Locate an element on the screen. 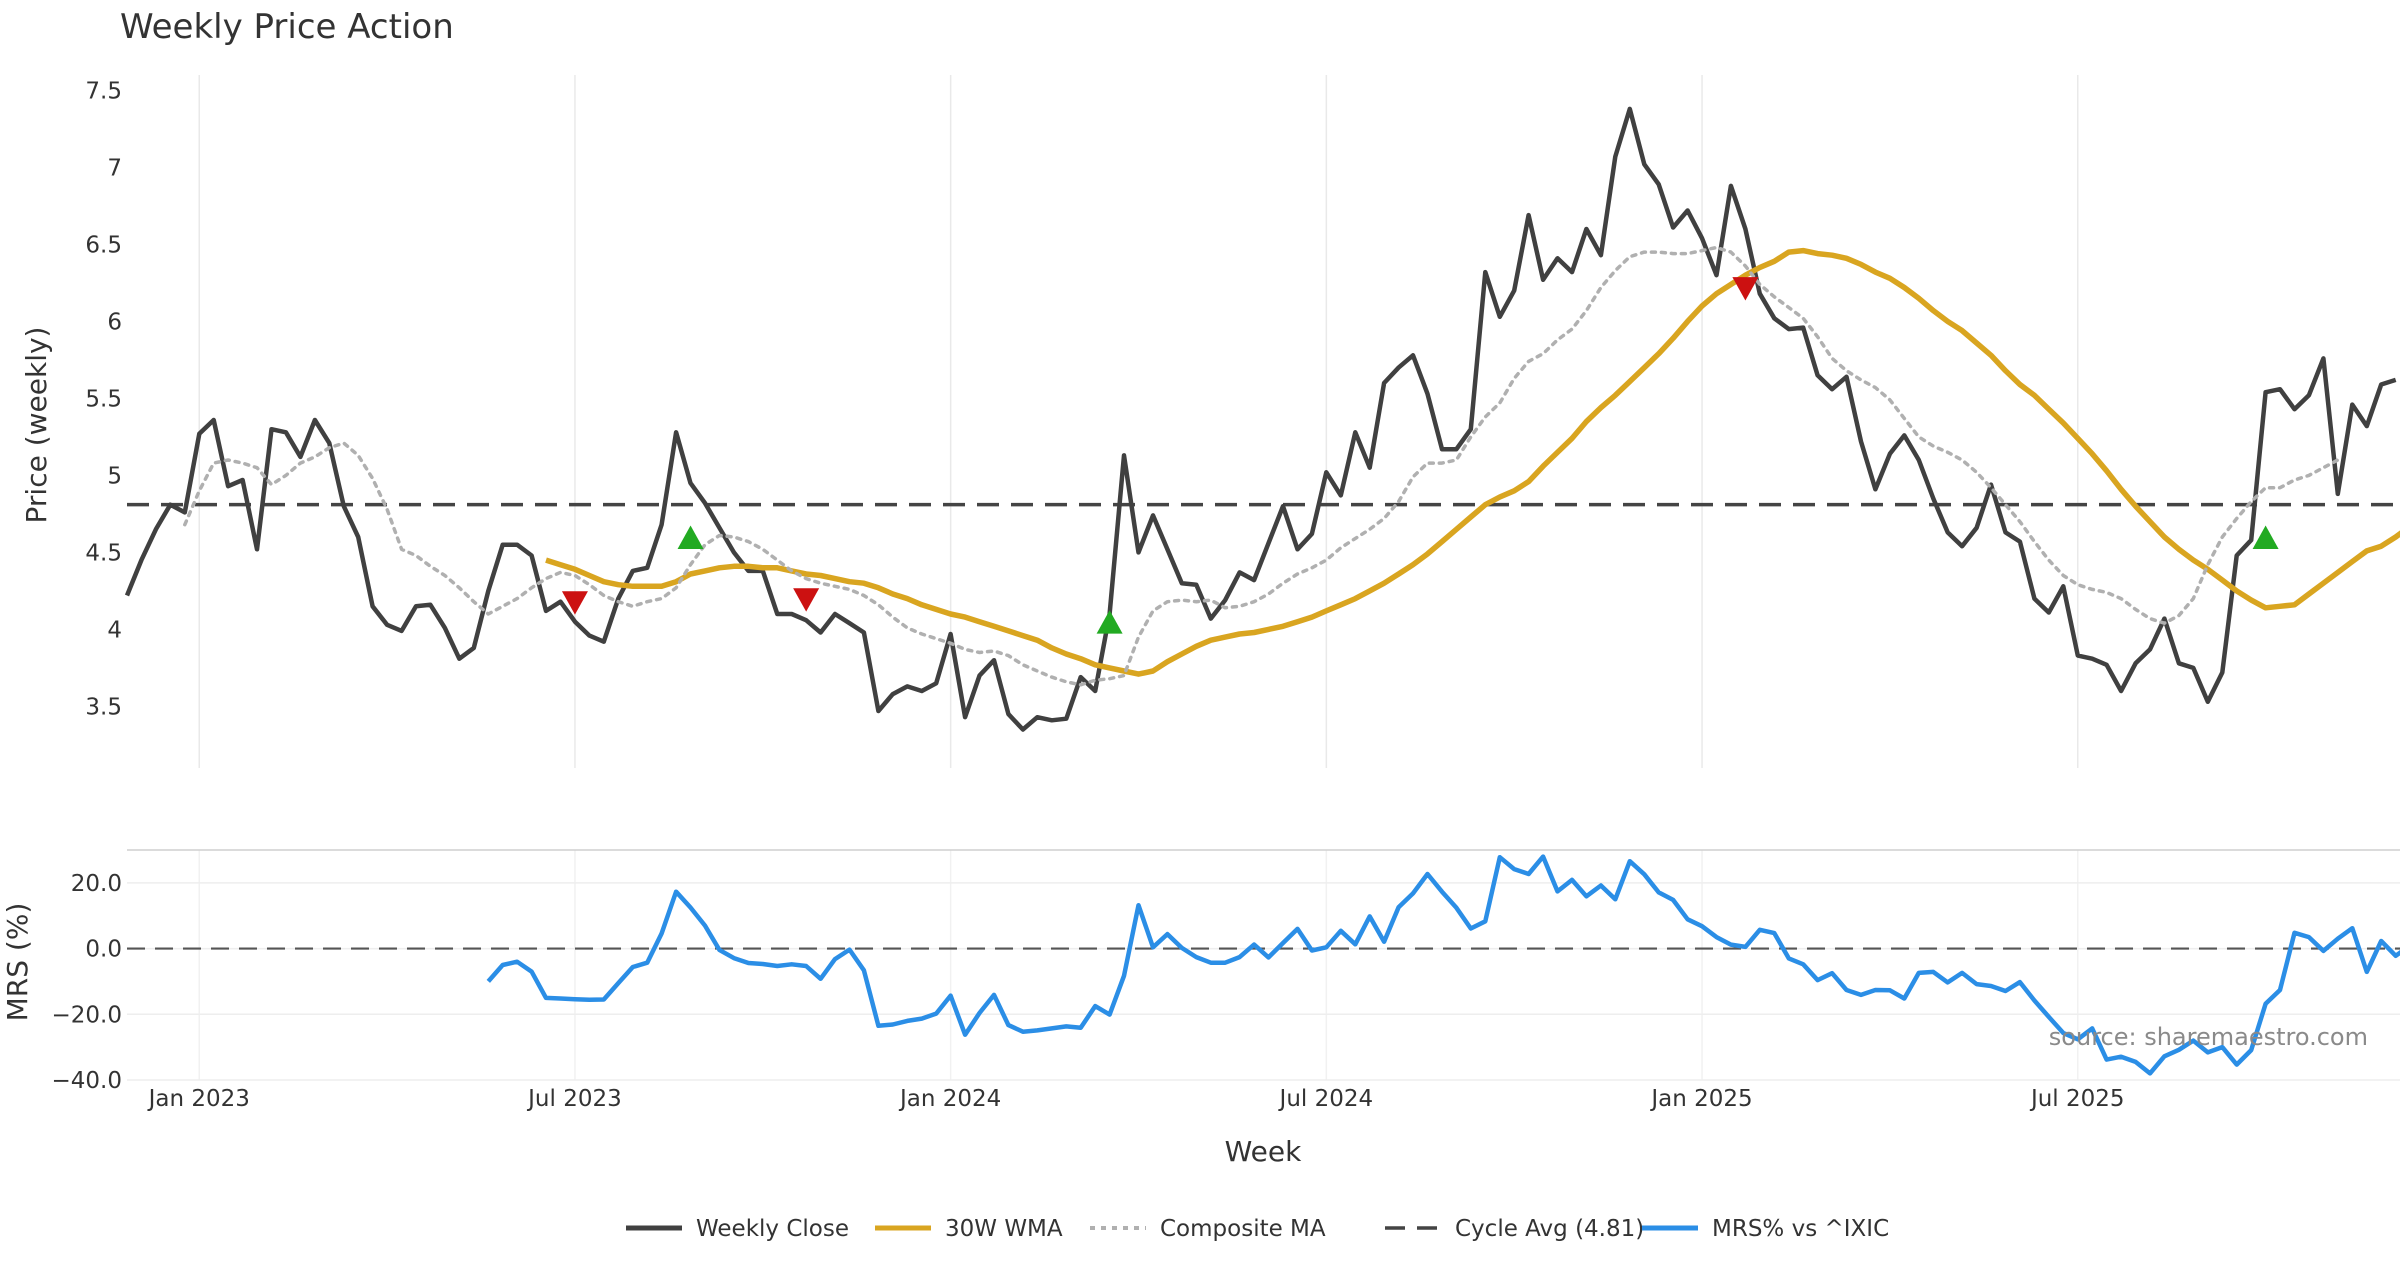 This screenshot has height=1264, width=2400. legend-label: Composite MA is located at coordinates (1243, 1229).